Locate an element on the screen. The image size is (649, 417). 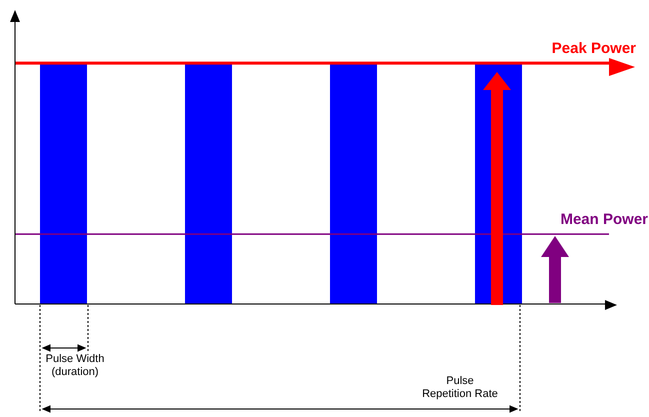
ref-line-label: Peak Power is located at coordinates (594, 49).